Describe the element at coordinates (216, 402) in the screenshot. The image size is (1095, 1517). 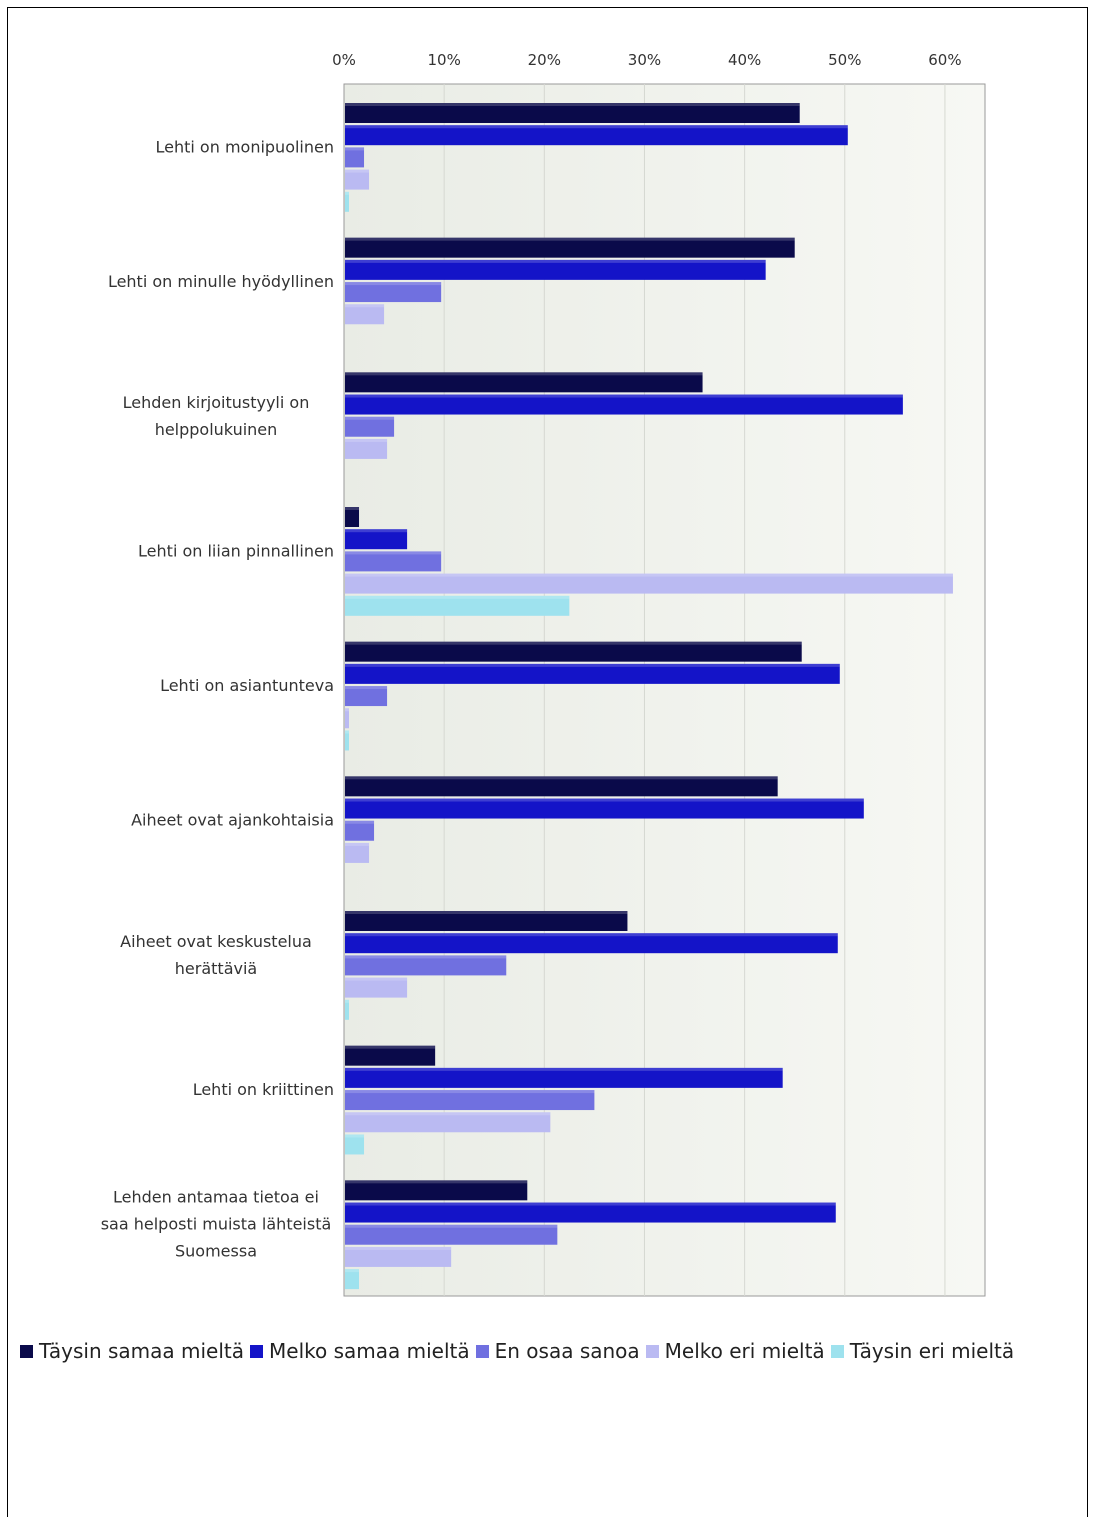
I see `category-label: Lehden kirjoitustyyli on` at that location.